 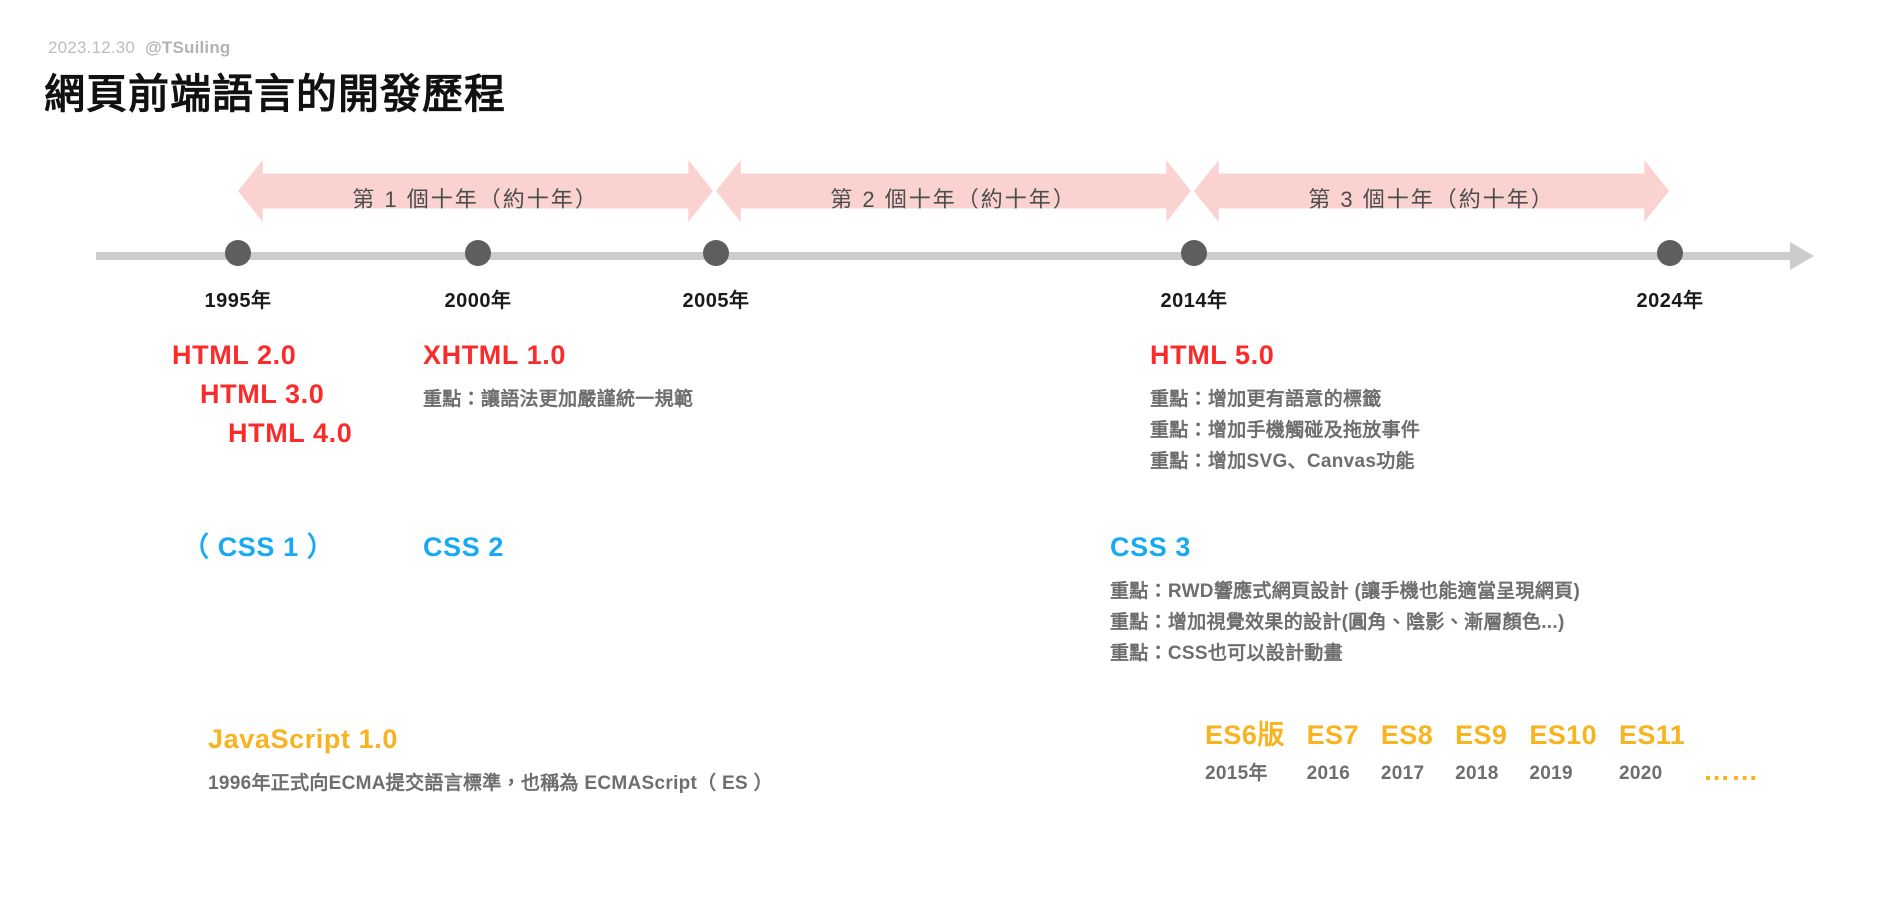 What do you see at coordinates (1407, 735) in the screenshot?
I see `ecmascript-name-es8: ES8` at bounding box center [1407, 735].